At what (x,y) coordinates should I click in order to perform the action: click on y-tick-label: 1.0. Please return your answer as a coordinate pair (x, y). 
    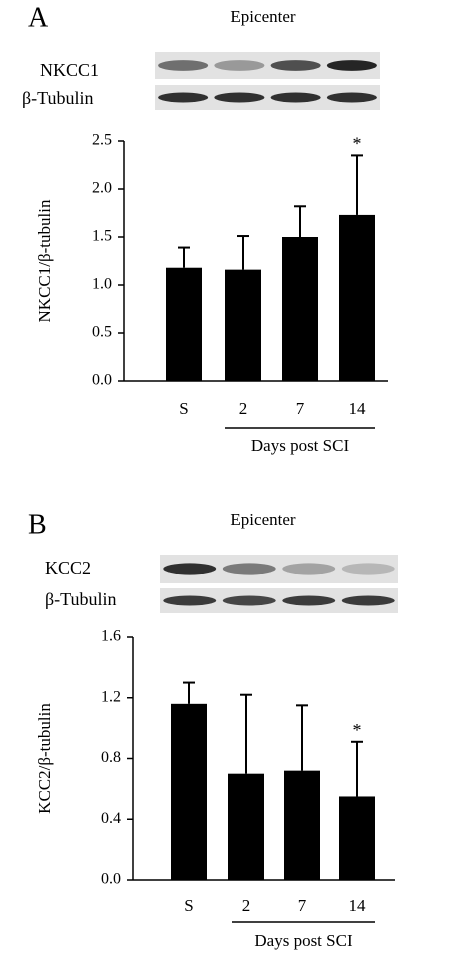
    Looking at the image, I should click on (102, 284).